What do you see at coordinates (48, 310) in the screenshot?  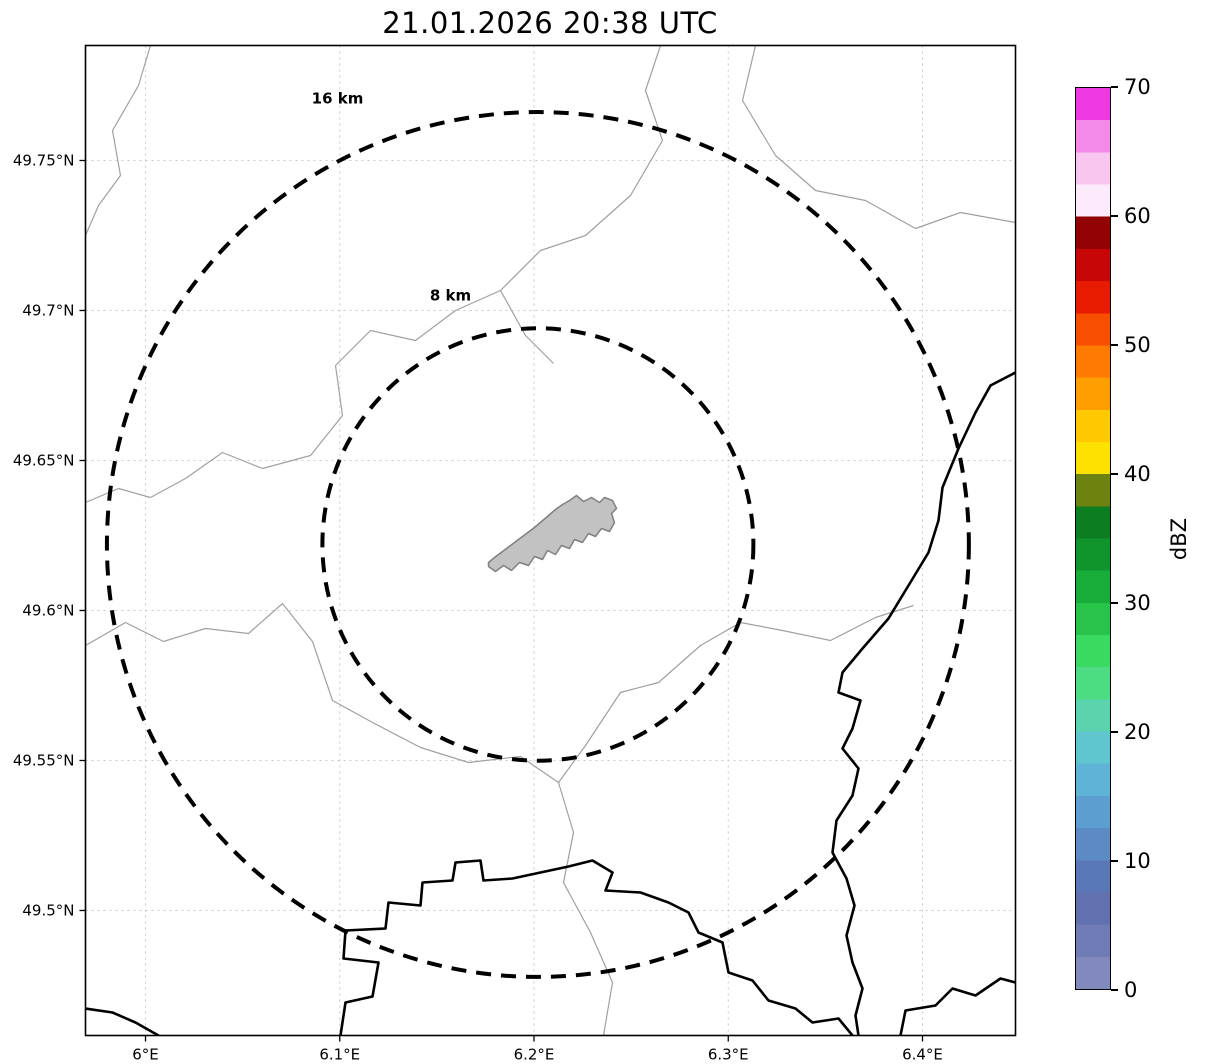 I see `y-tick-label: 49.7°N` at bounding box center [48, 310].